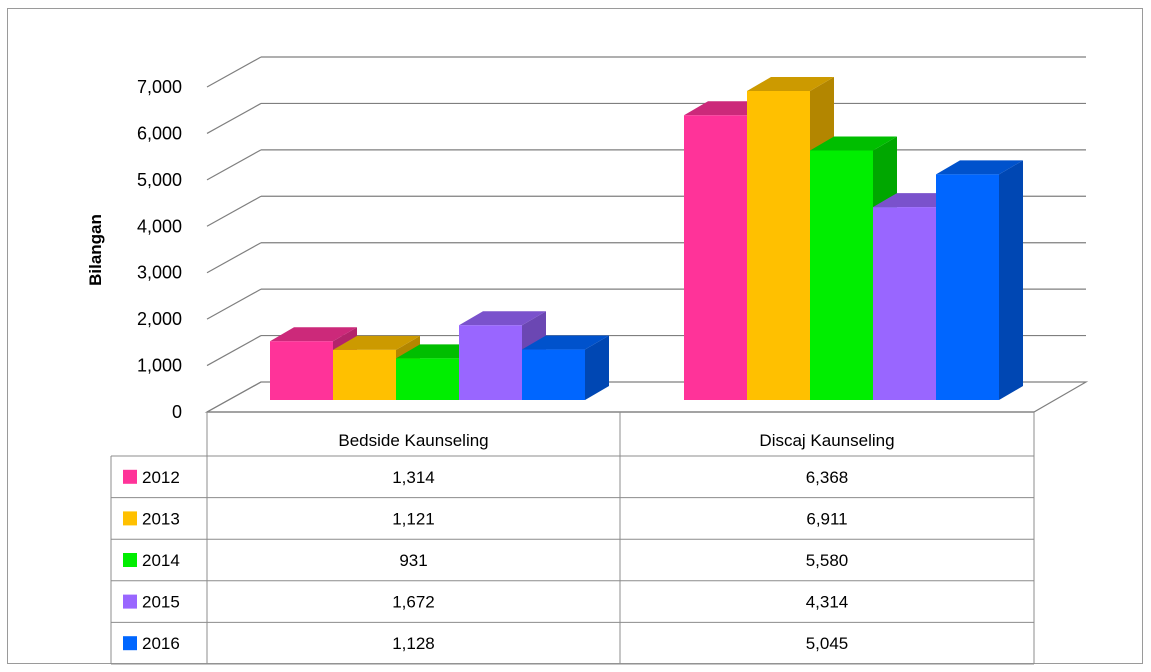 This screenshot has width=1151, height=672. I want to click on table-value-cell: 4,314, so click(827, 602).